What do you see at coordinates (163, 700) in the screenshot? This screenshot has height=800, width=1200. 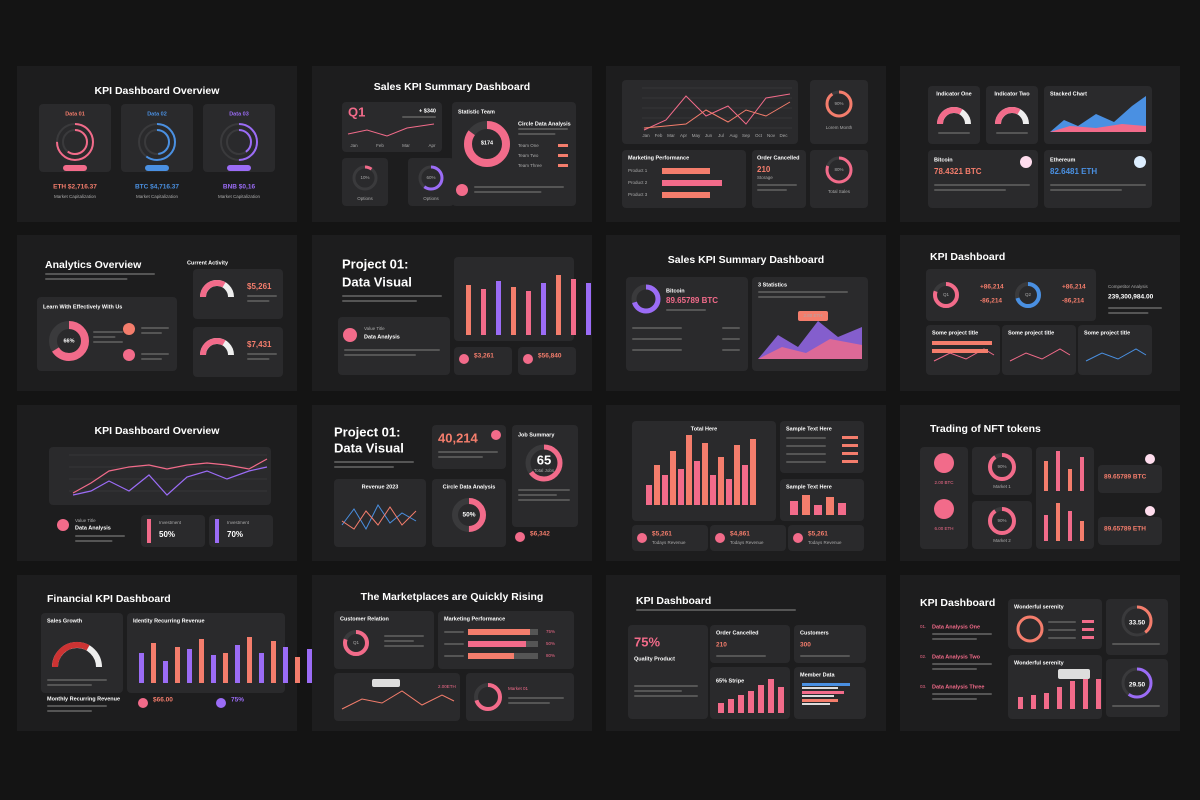 I see `label: $66.00` at bounding box center [163, 700].